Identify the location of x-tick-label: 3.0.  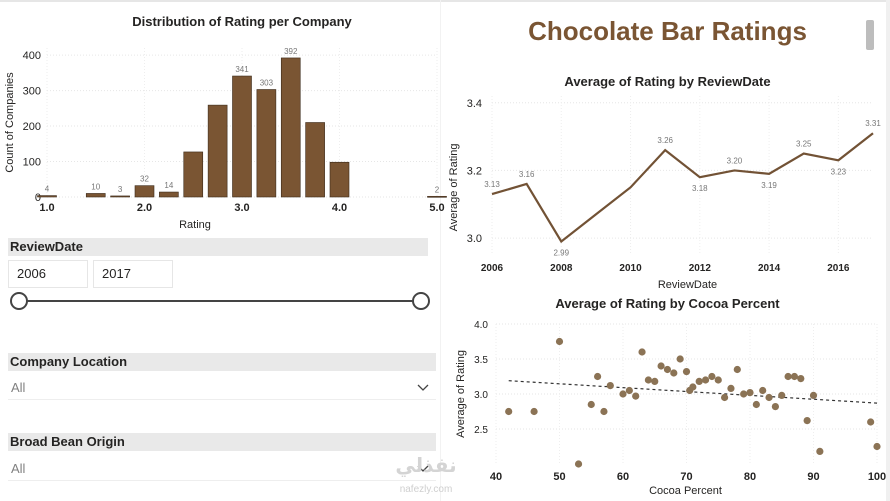
(241, 208).